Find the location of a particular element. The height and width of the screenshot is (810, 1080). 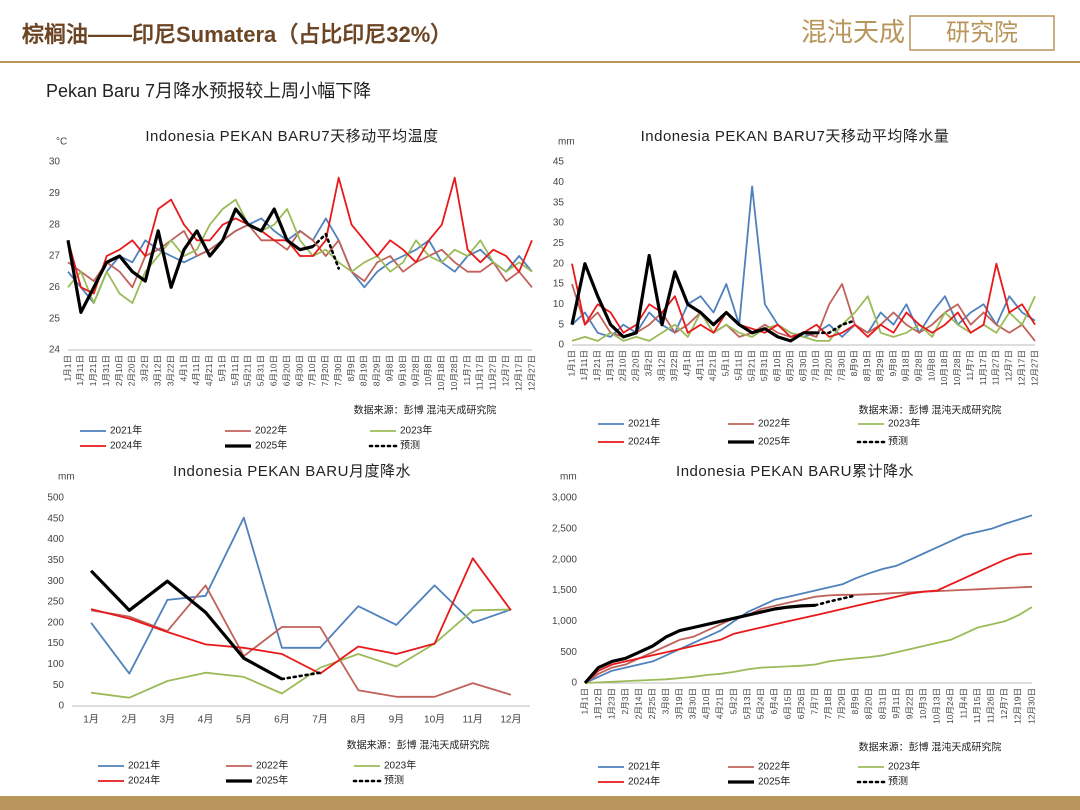

x-tick-label: 6月20日 is located at coordinates (790, 365).